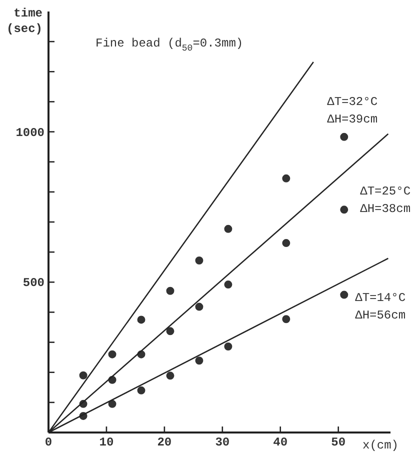 The image size is (419, 455). I want to click on series-label: ΔT=32°C ΔH=39cm, so click(352, 110).